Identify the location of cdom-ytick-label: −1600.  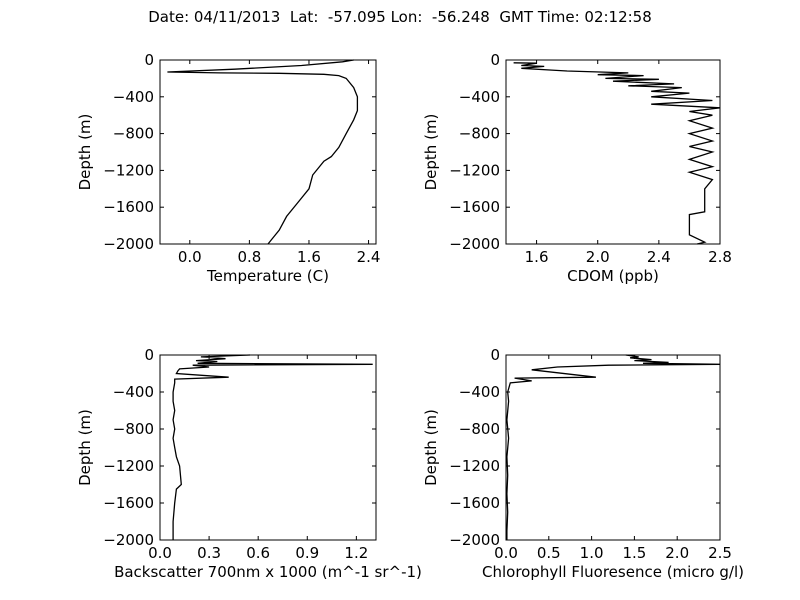
(474, 207).